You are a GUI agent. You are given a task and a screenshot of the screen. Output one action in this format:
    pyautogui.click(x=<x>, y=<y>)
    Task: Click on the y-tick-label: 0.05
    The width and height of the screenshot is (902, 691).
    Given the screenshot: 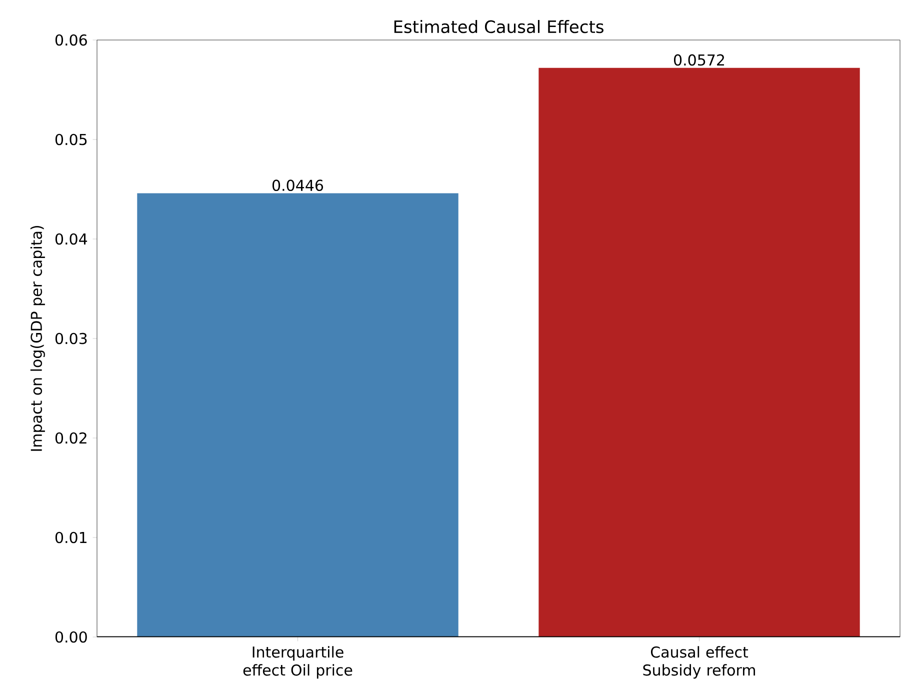 What is the action you would take?
    pyautogui.click(x=71, y=140)
    